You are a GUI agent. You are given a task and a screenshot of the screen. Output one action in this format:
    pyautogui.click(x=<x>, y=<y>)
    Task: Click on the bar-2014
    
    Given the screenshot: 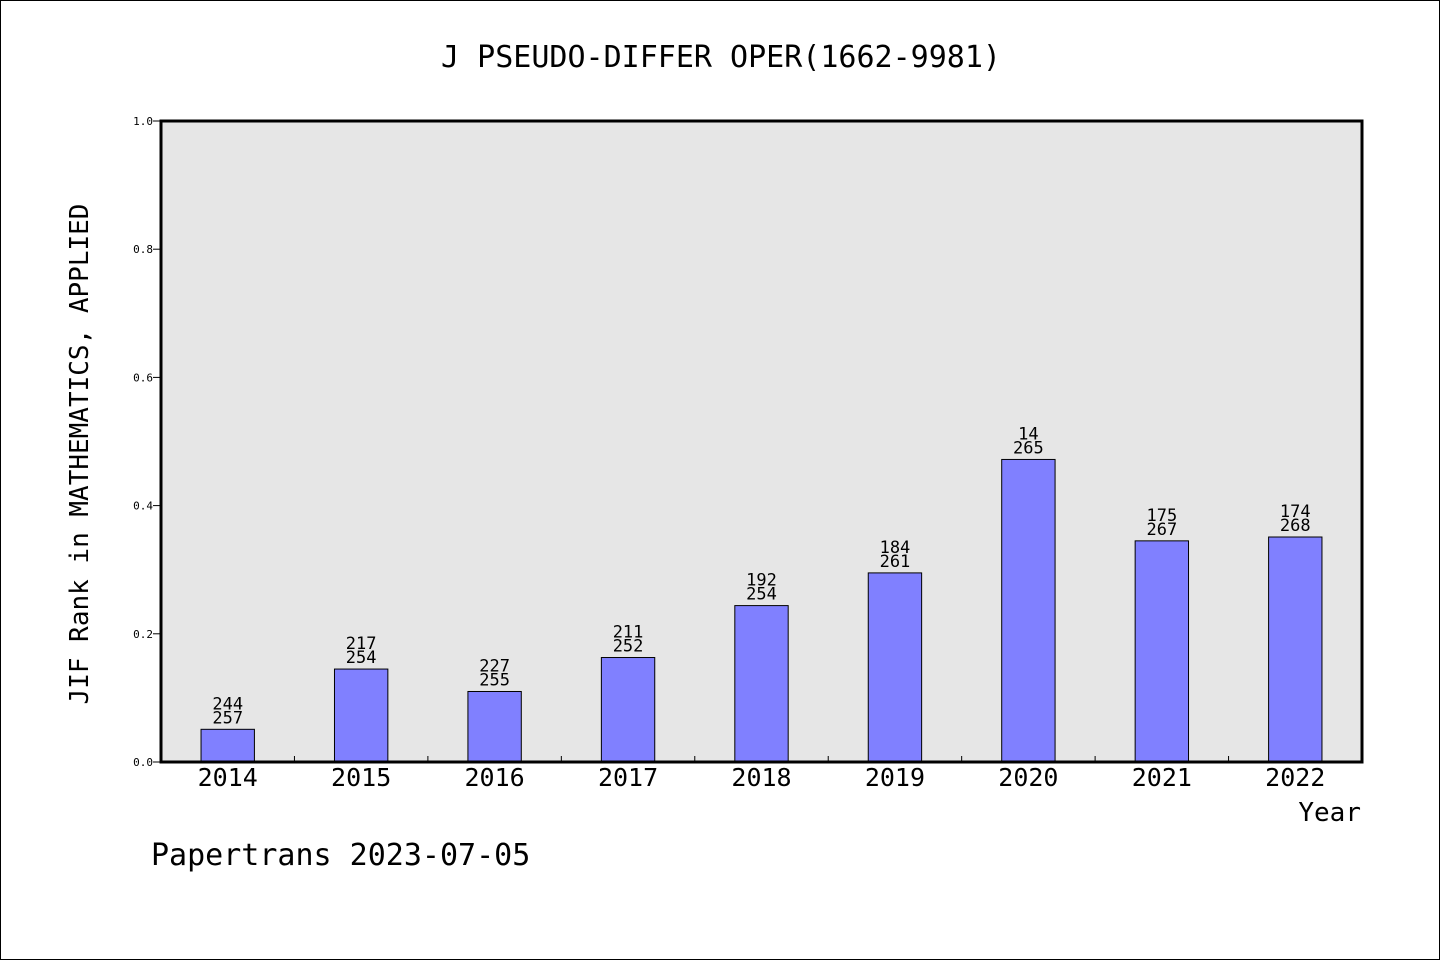 What is the action you would take?
    pyautogui.click(x=227, y=745)
    